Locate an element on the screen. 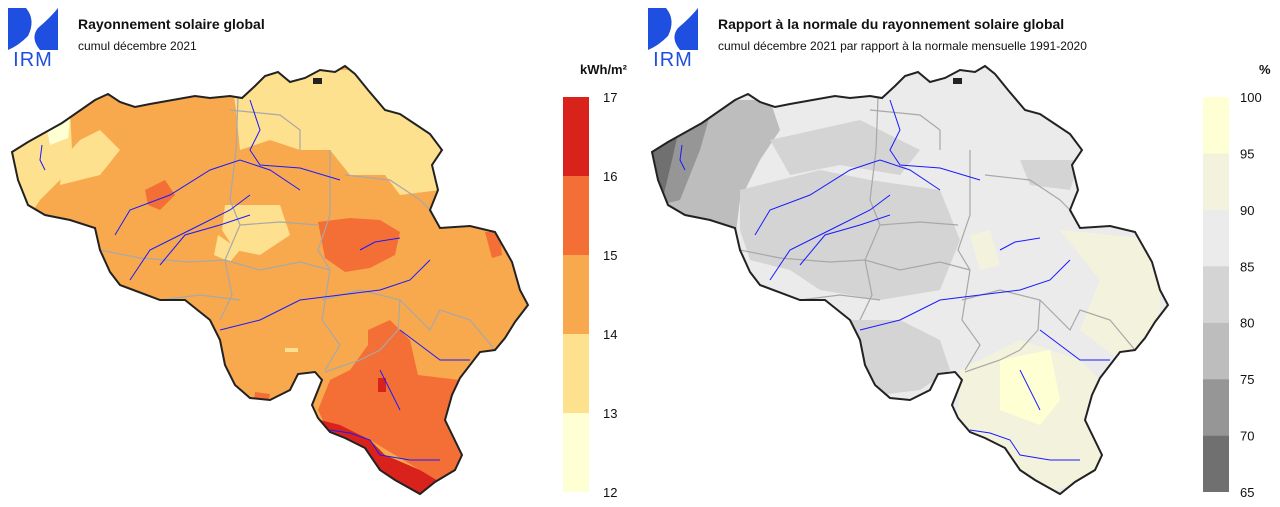 Image resolution: width=1280 pixels, height=507 pixels. legend-tick-label: 90 is located at coordinates (1247, 210).